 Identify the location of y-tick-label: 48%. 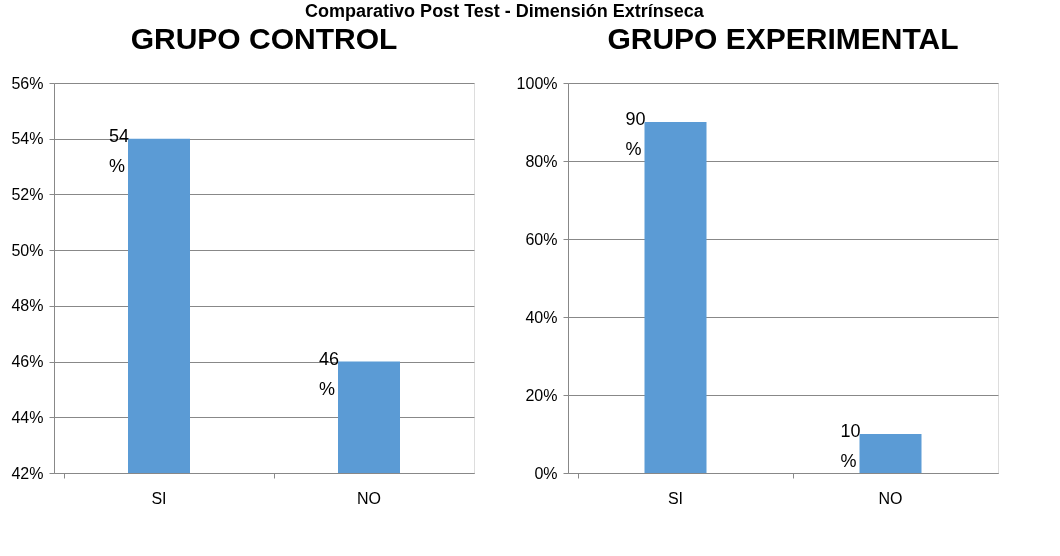
(27, 306).